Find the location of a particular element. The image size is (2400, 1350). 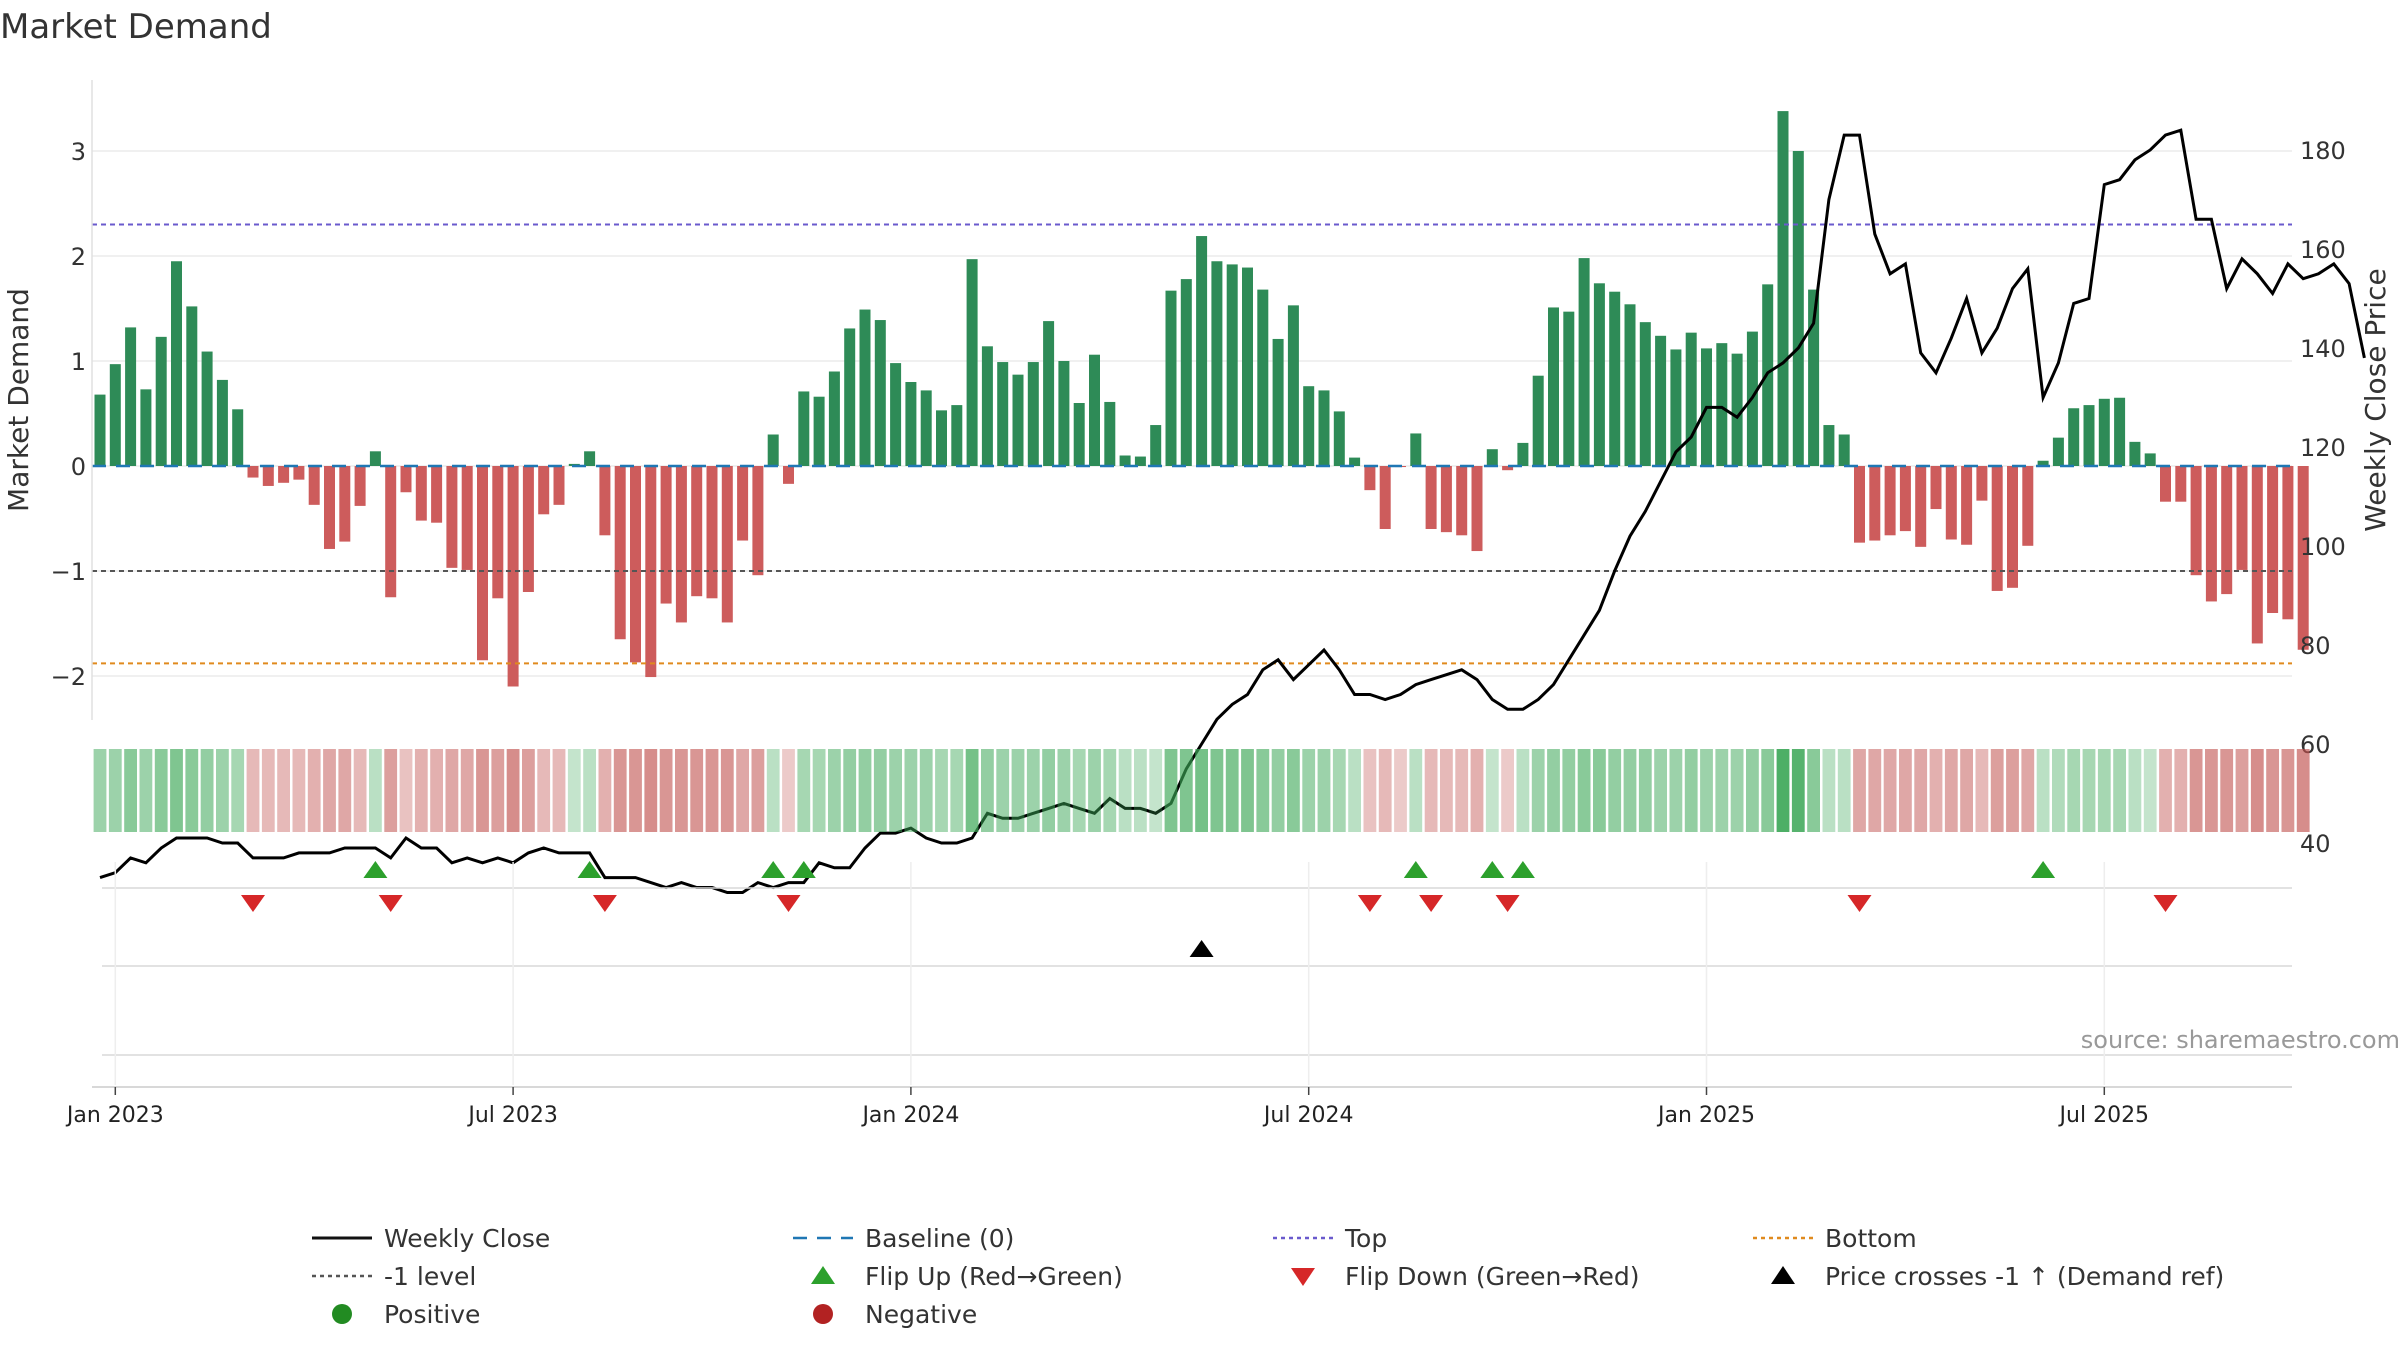

y-tick-label-right: 160 is located at coordinates (2323, 250).